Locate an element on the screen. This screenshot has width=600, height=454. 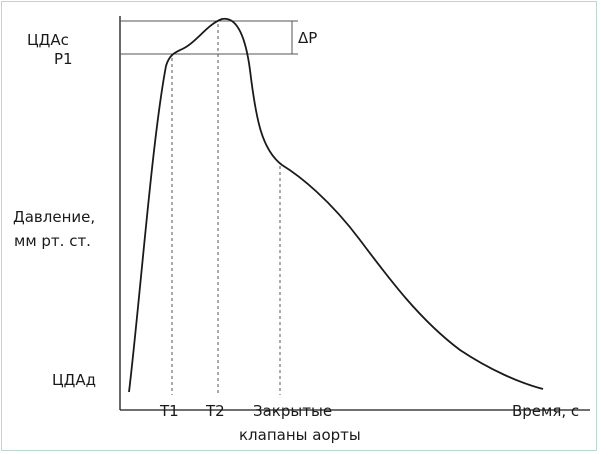
valve-closure-label-line1: Закрытые is located at coordinates (292, 411).